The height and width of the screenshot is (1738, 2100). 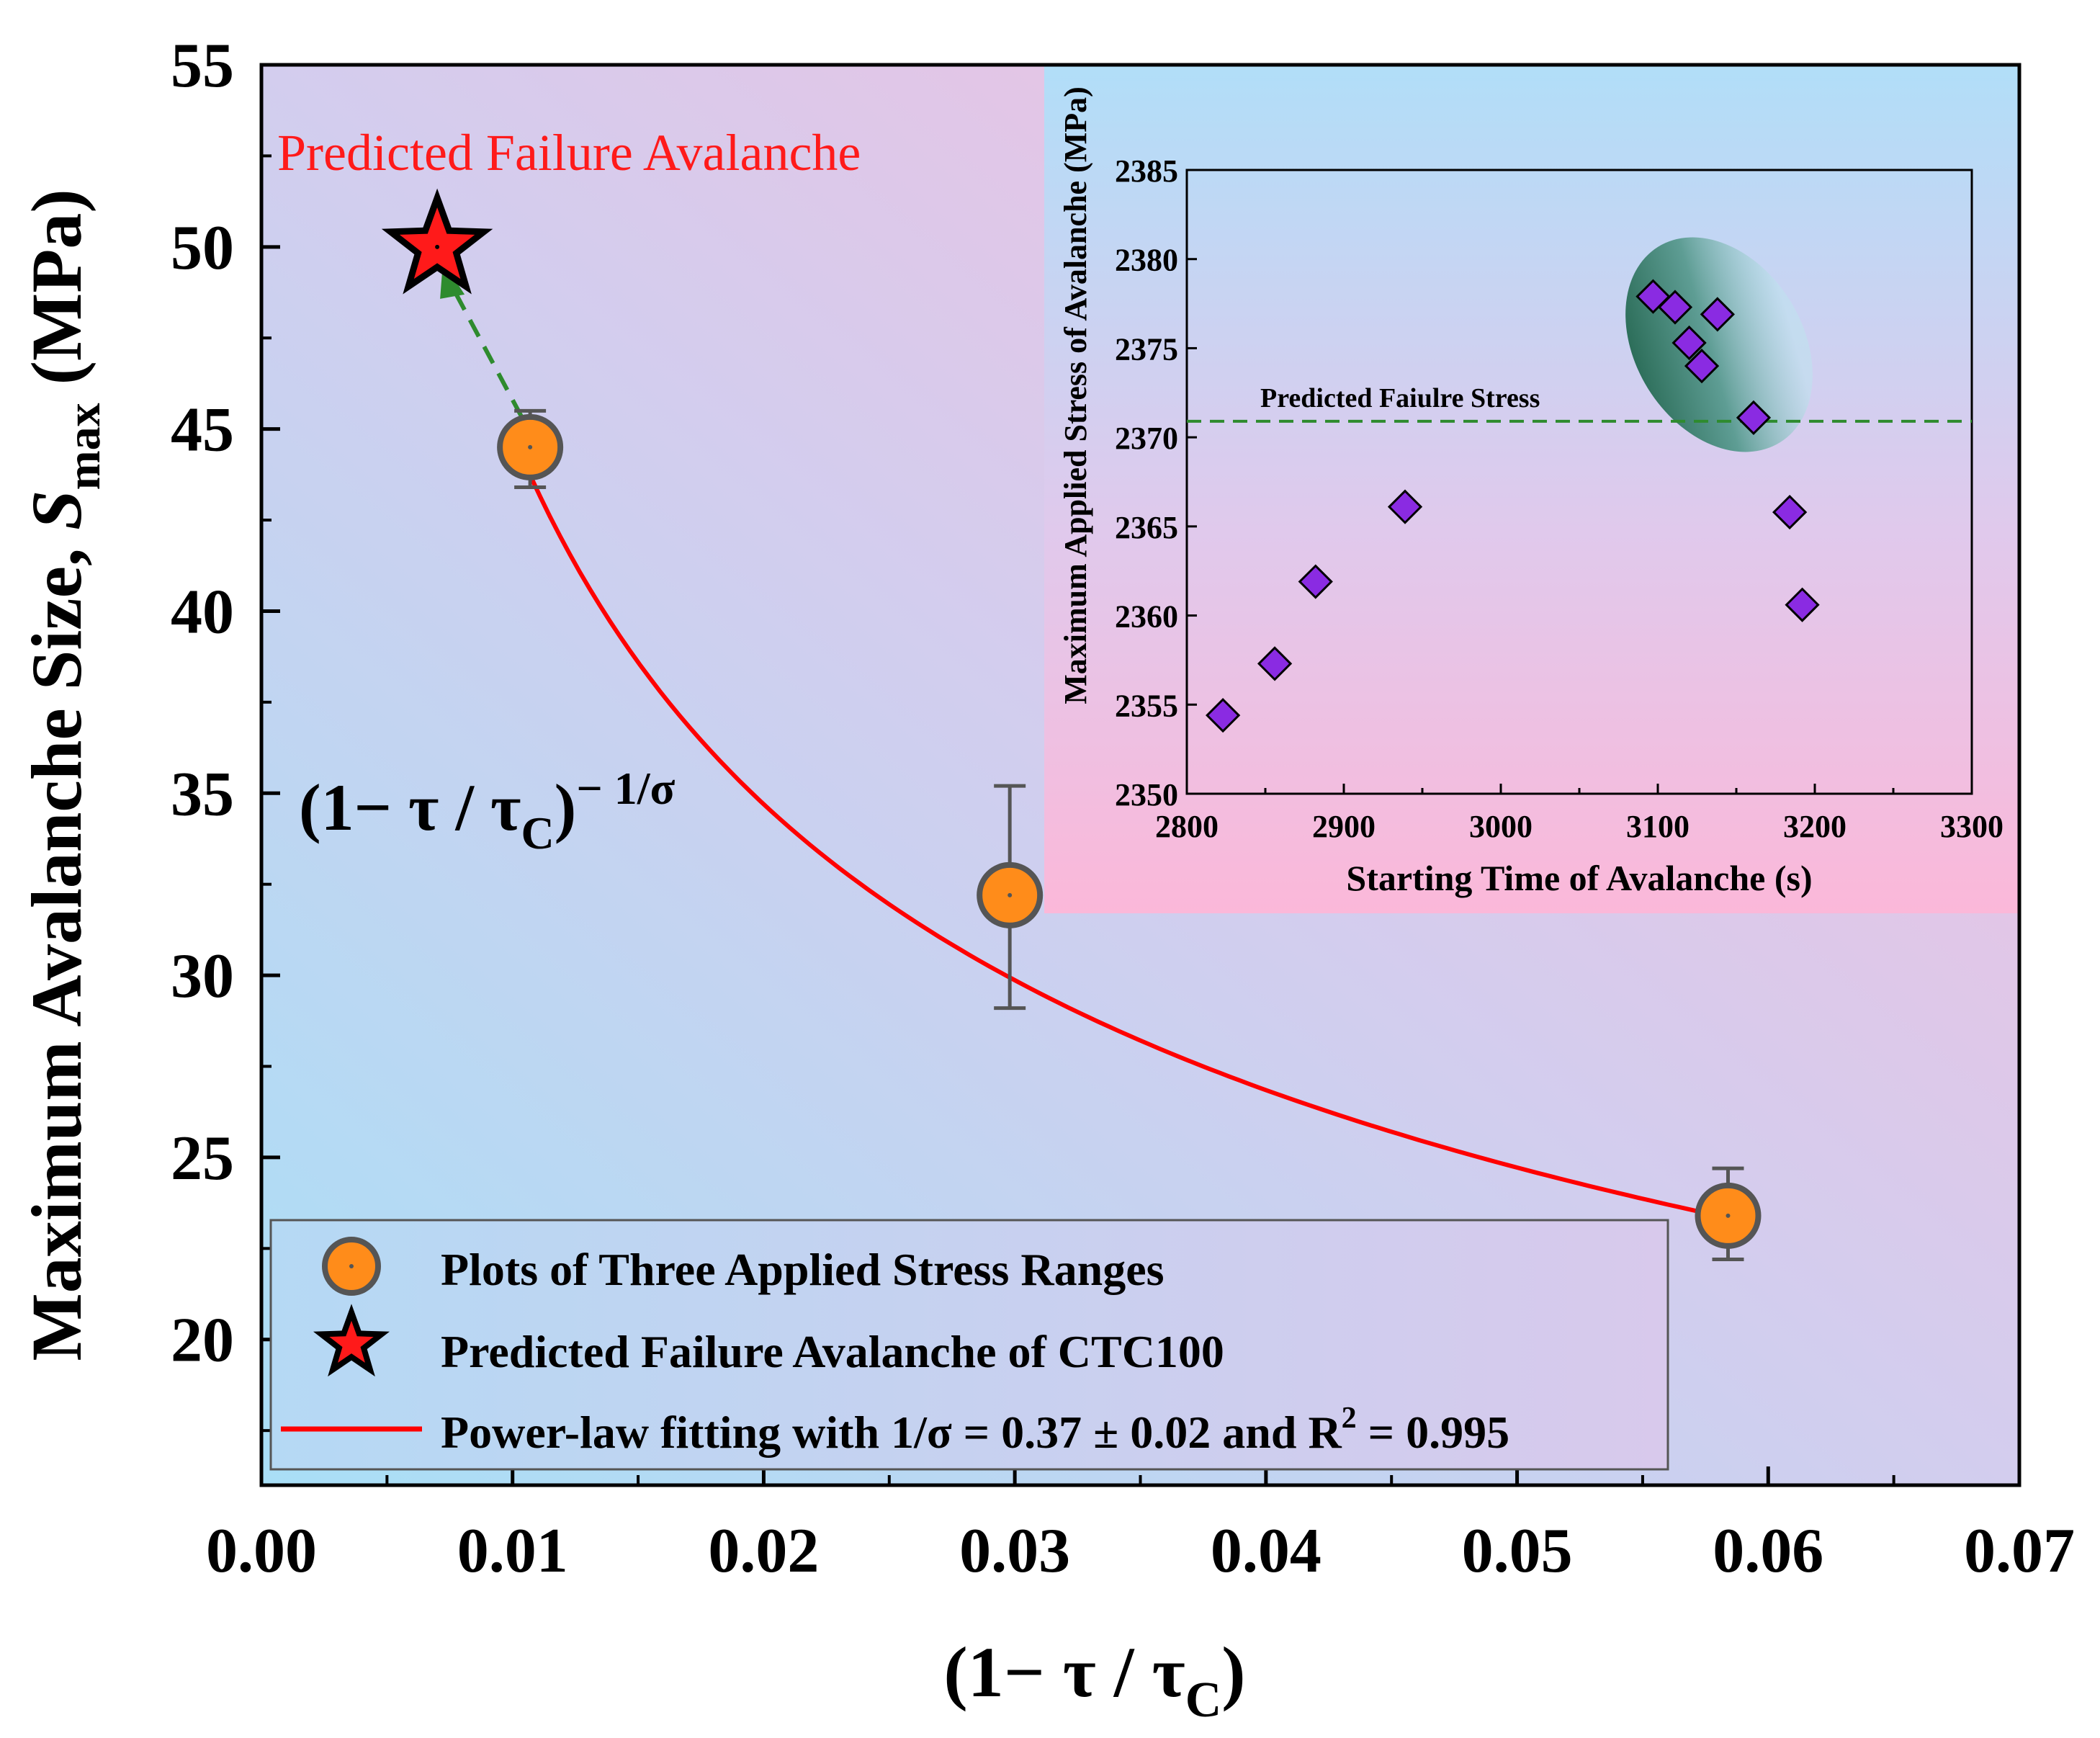 I want to click on main-y-axis-title: Maximum Avalanche Size, Smax (MPa), so click(x=64, y=775).